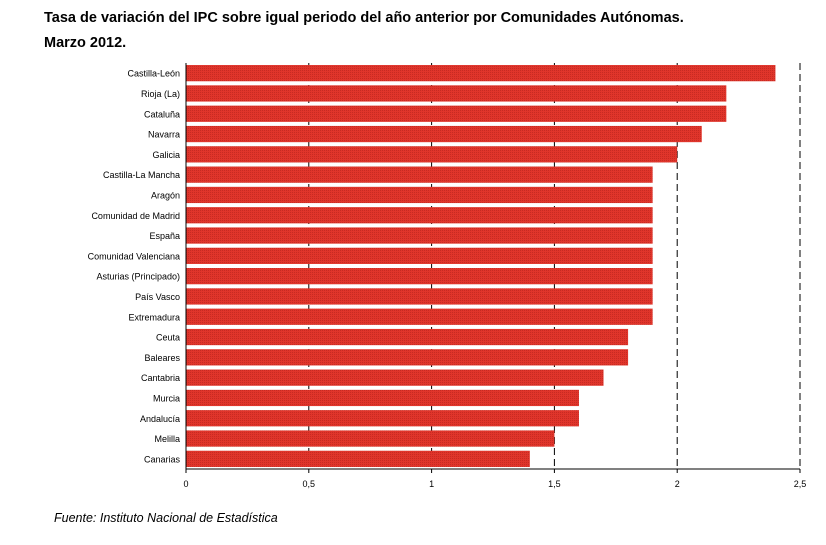  What do you see at coordinates (166, 155) in the screenshot?
I see `category-label: Galicia` at bounding box center [166, 155].